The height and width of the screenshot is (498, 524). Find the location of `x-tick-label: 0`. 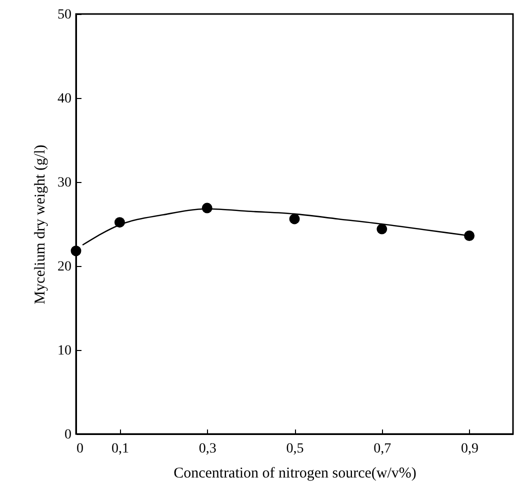

x-tick-label: 0 is located at coordinates (80, 449).